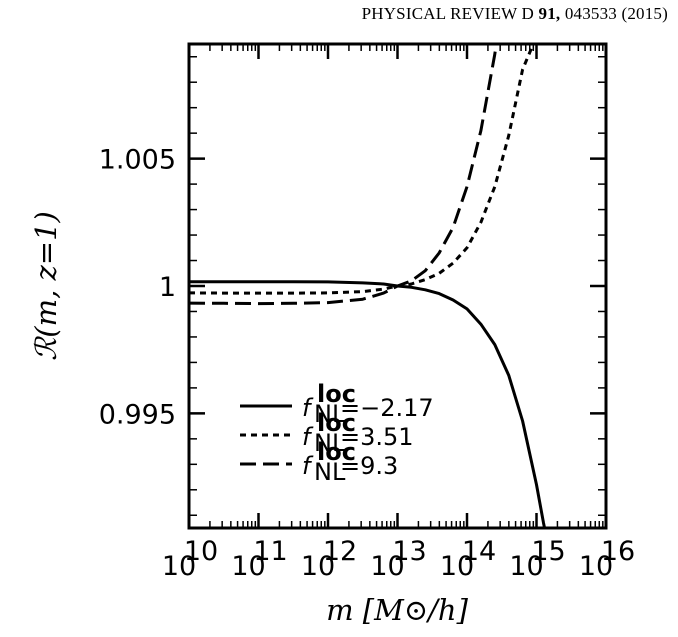 The height and width of the screenshot is (637, 678). I want to click on x-tick-exponent: 12, so click(340, 551).